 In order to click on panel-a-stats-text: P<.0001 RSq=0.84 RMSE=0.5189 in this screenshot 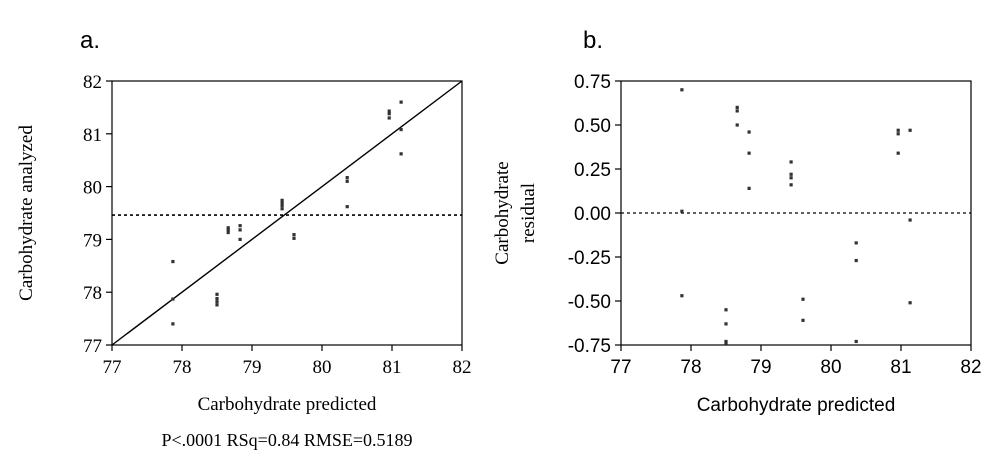, I will do `click(287, 440)`.